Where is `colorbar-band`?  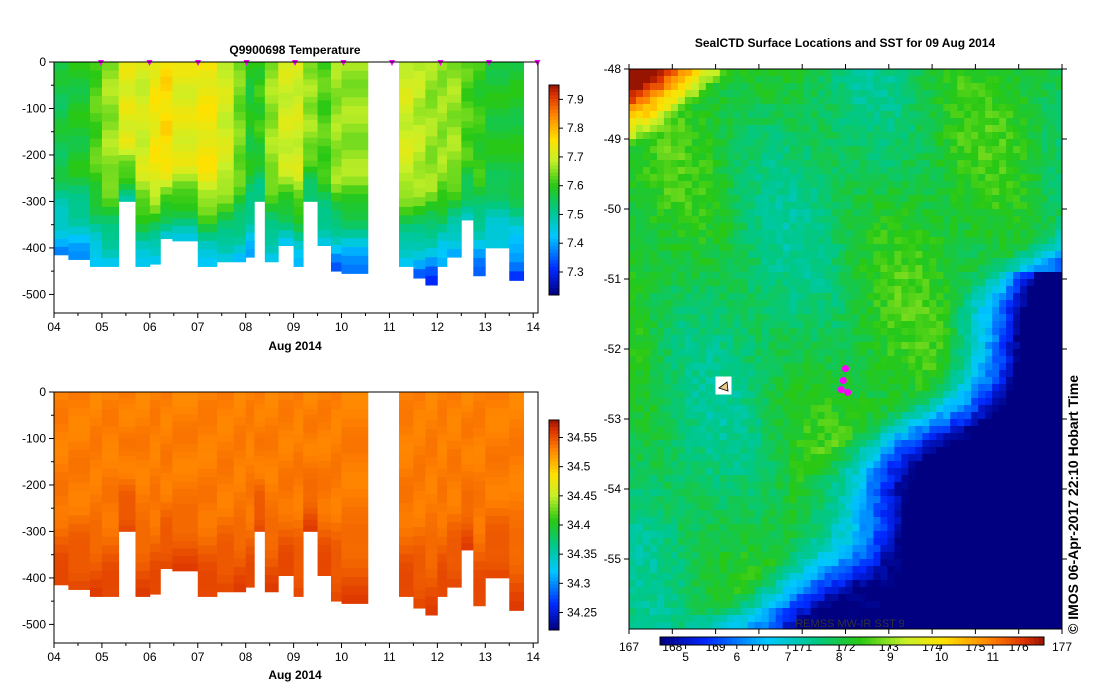 colorbar-band is located at coordinates (554, 139).